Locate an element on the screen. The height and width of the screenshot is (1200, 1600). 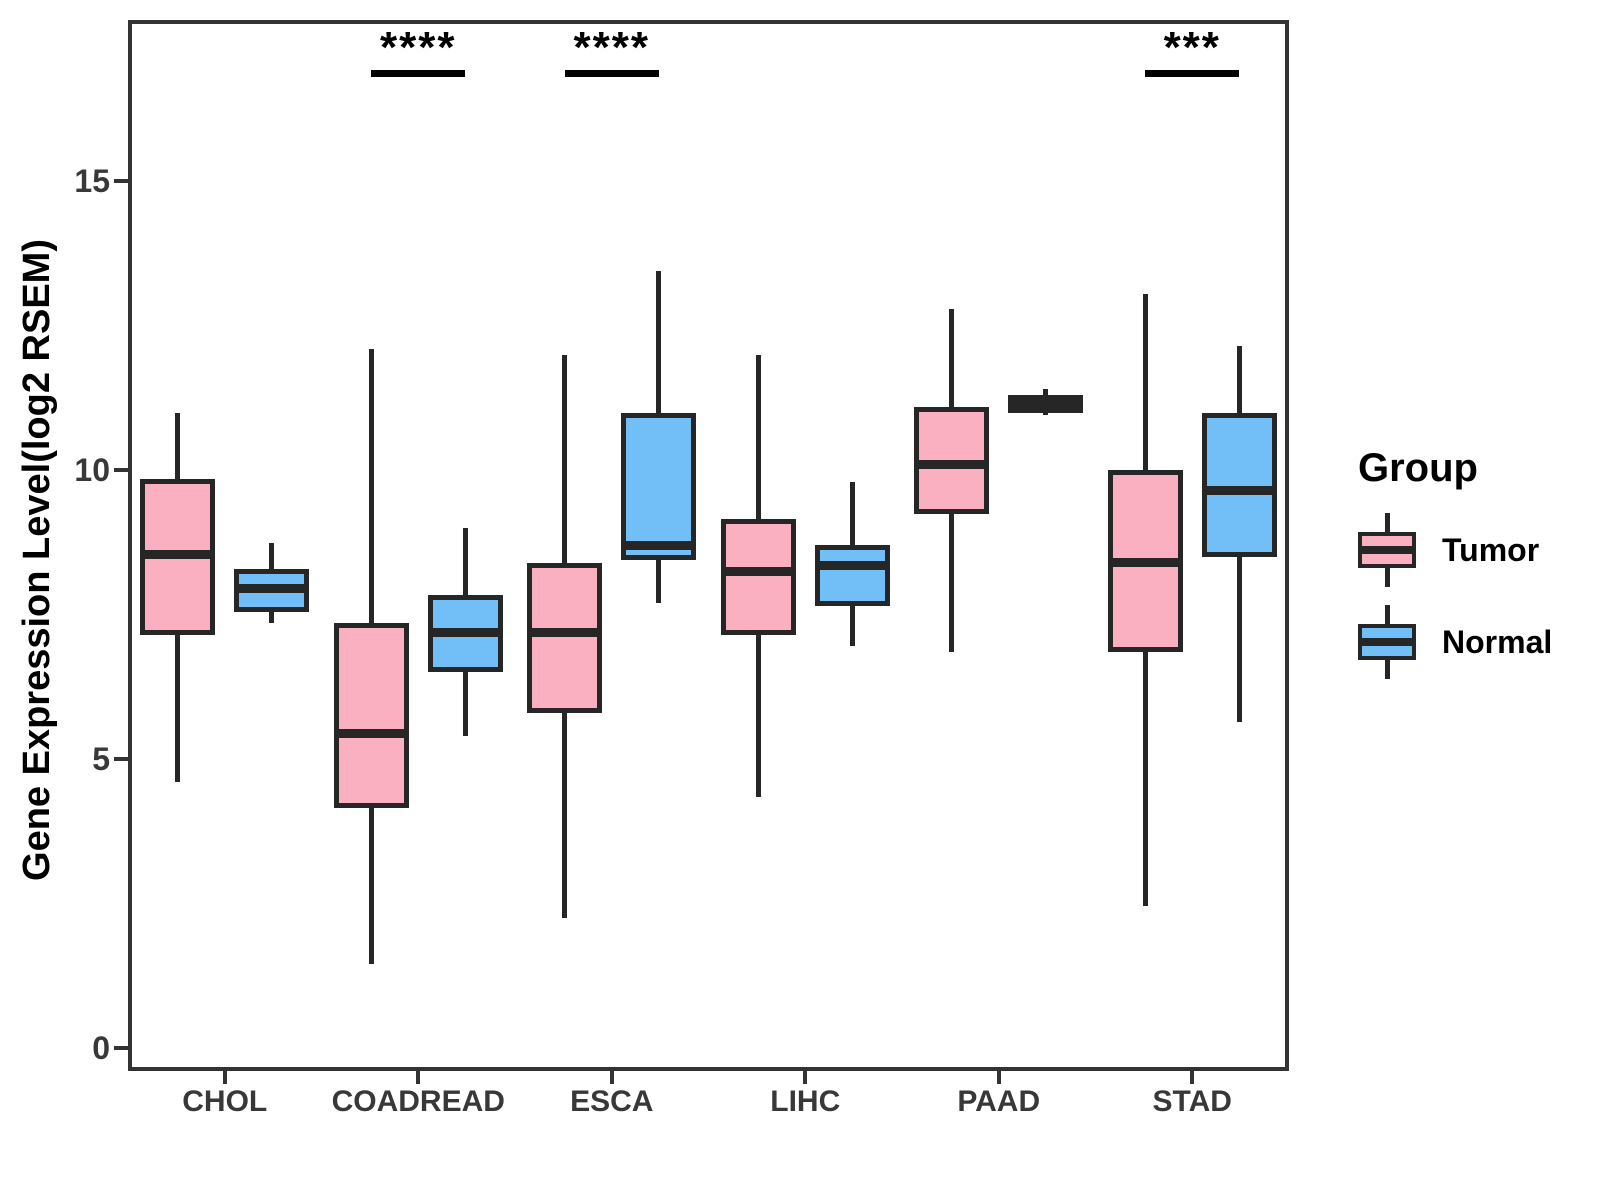
legend-label-normal: Normal is located at coordinates (1497, 641).